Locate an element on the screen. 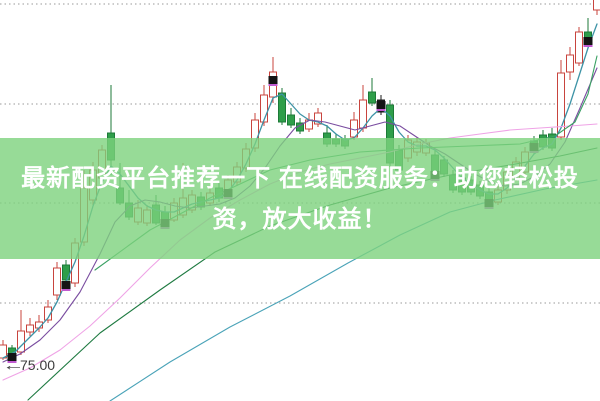 The image size is (600, 401). price-level-label: ←75.00 is located at coordinates (28, 365).